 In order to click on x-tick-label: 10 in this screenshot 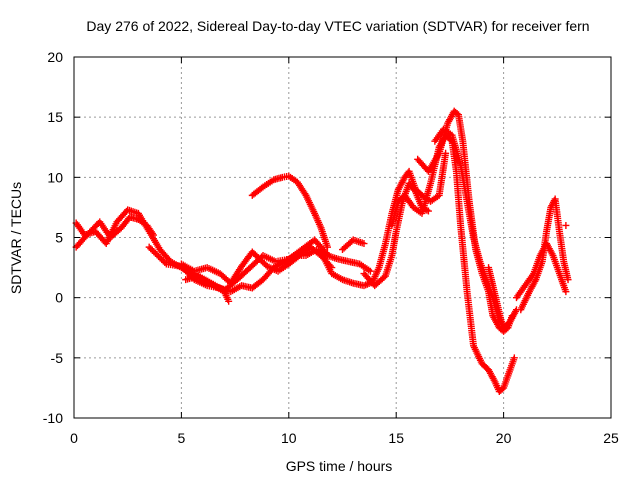, I will do `click(289, 438)`.